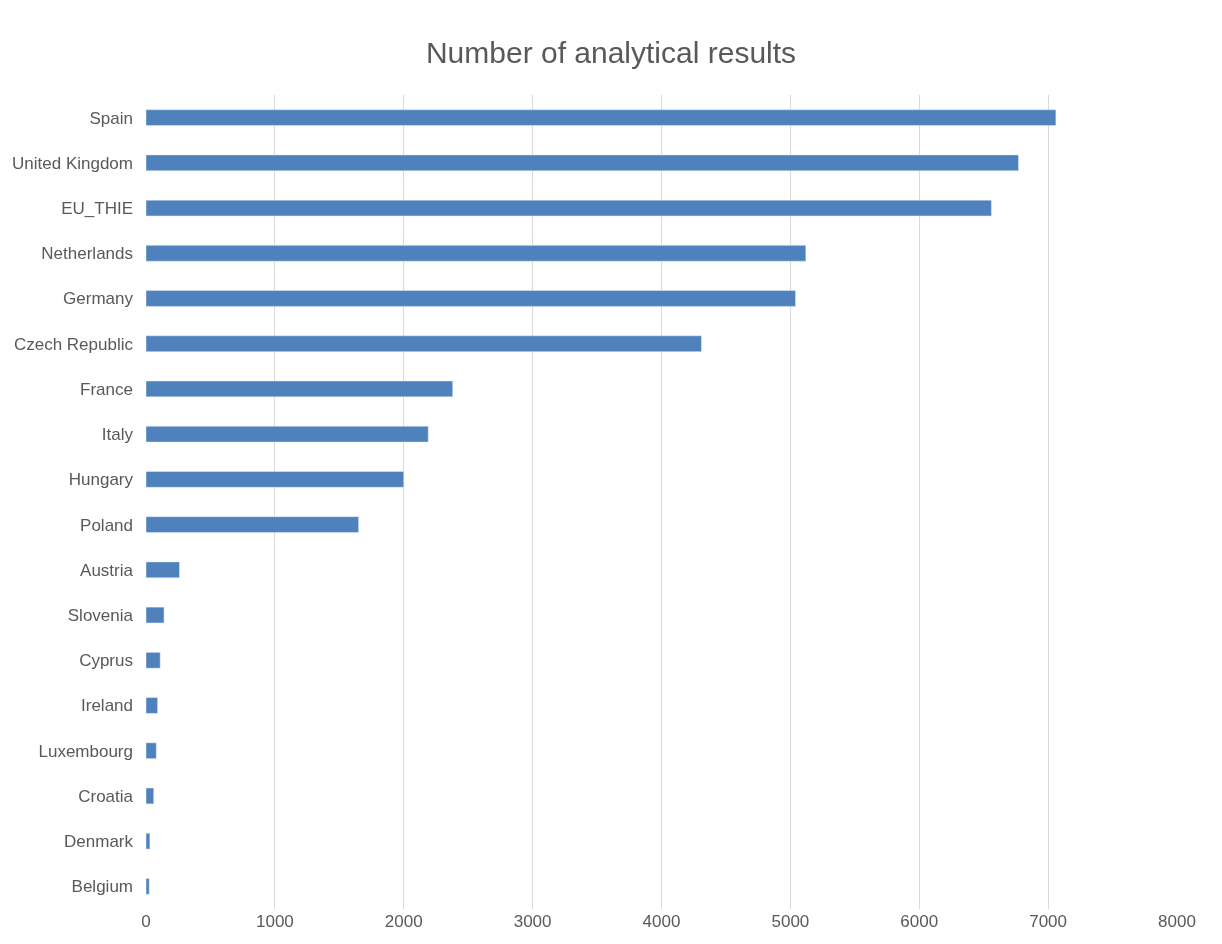 This screenshot has height=944, width=1222. Describe the element at coordinates (146, 921) in the screenshot. I see `x-tick-label: 0` at that location.